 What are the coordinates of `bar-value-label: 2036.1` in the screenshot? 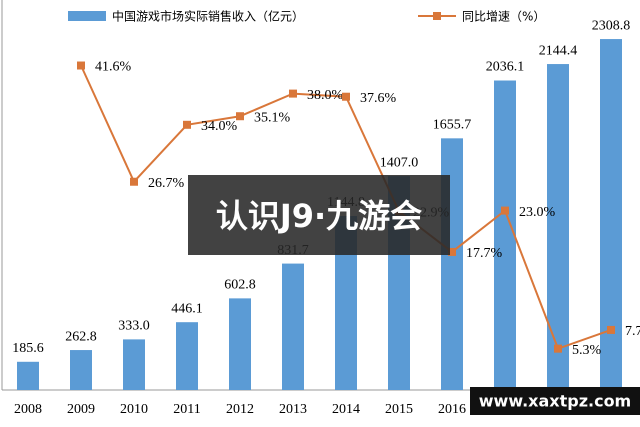 It's located at (505, 67).